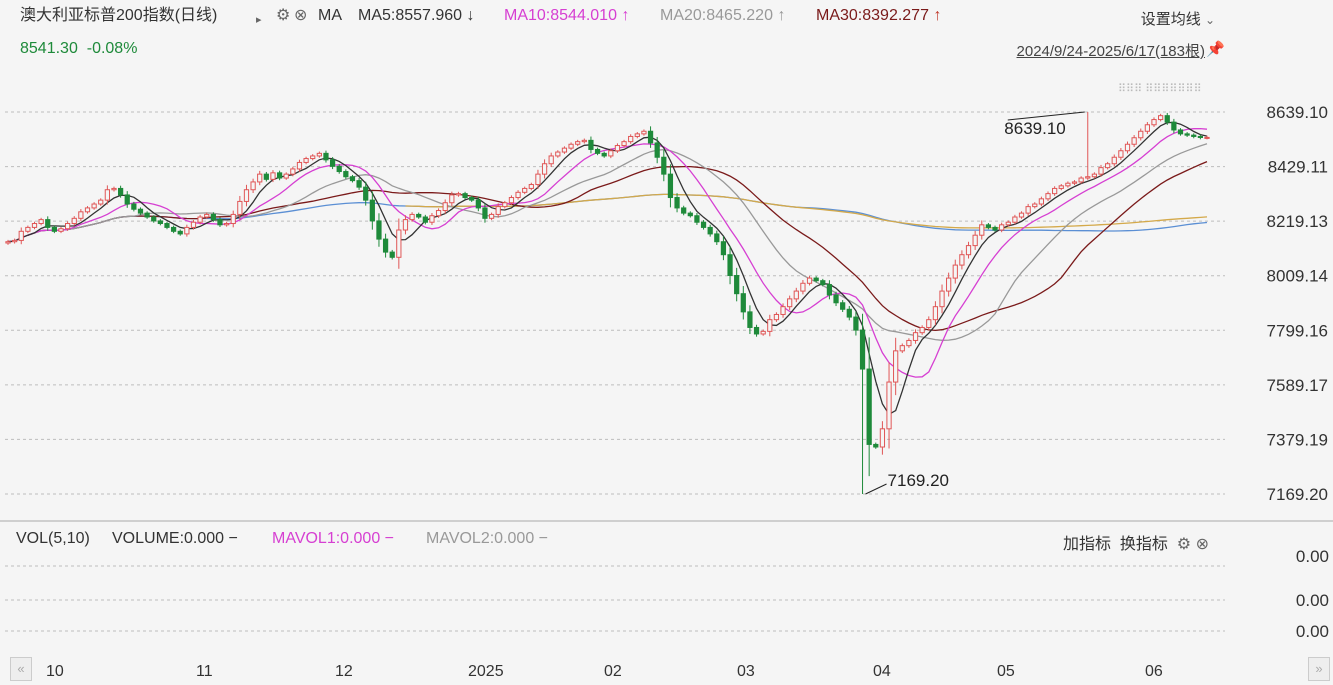 Image resolution: width=1333 pixels, height=685 pixels. What do you see at coordinates (1086, 544) in the screenshot?
I see `add-indicator-button: 加指标` at bounding box center [1086, 544].